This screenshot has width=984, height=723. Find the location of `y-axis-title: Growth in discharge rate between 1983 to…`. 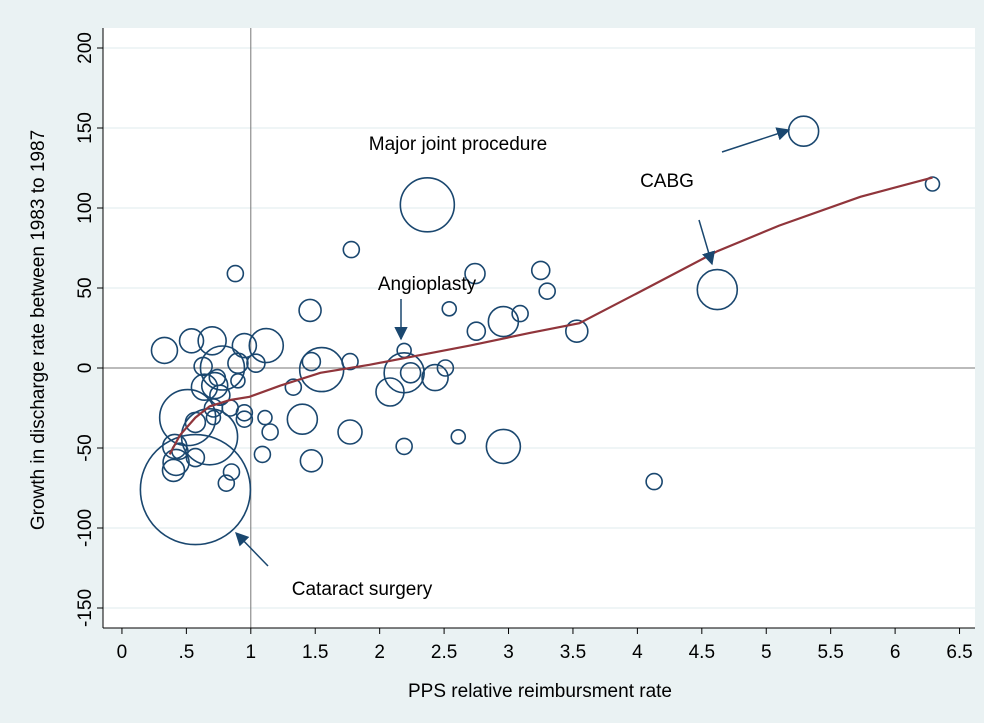

y-axis-title: Growth in discharge rate between 1983 to… is located at coordinates (38, 330).